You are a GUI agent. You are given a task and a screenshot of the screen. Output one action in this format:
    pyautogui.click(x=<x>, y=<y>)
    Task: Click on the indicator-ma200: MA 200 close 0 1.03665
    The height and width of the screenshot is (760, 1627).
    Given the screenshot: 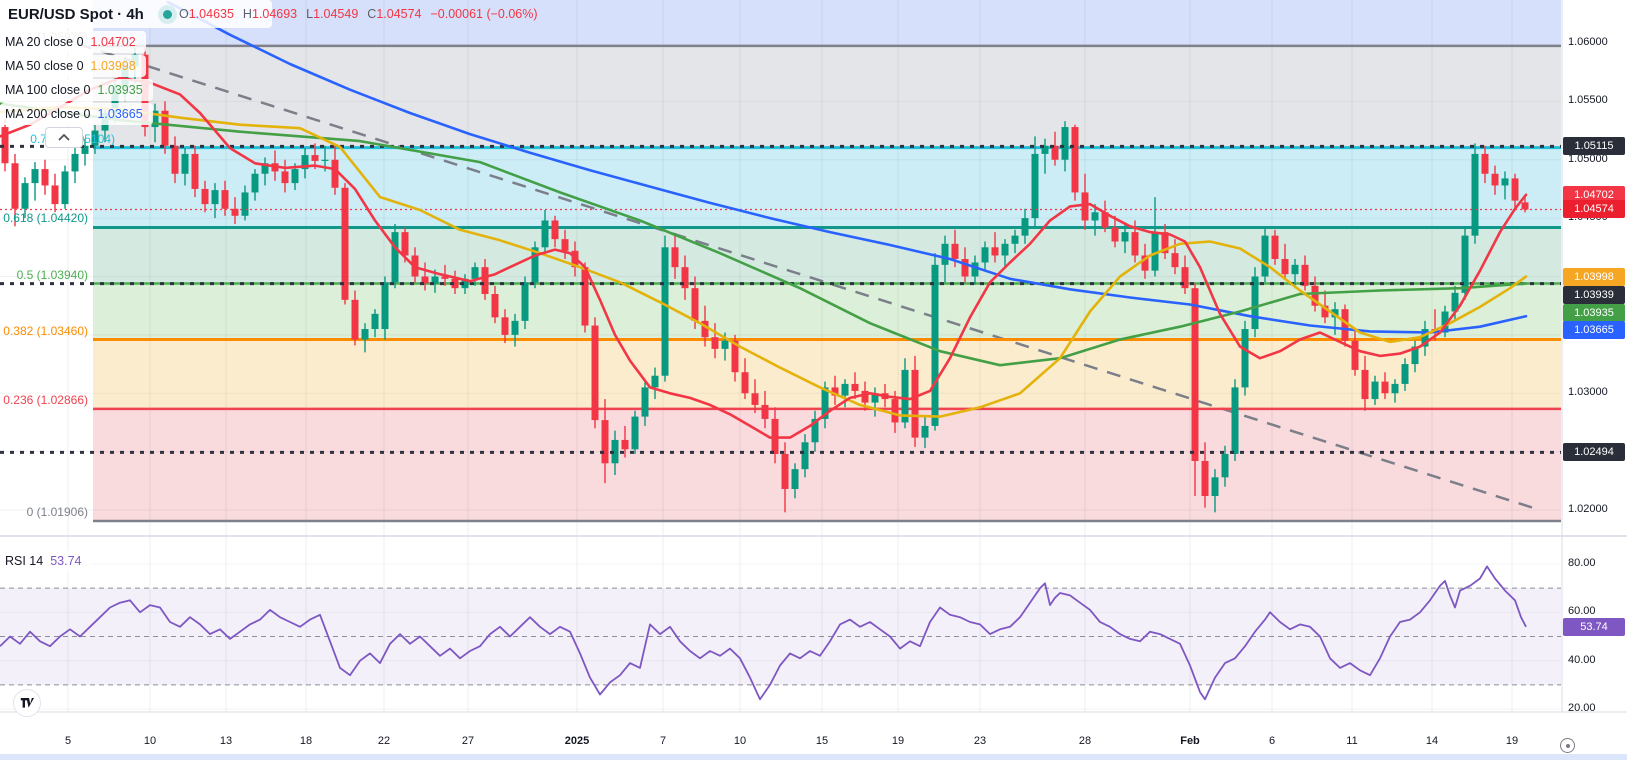 What is the action you would take?
    pyautogui.click(x=76, y=114)
    